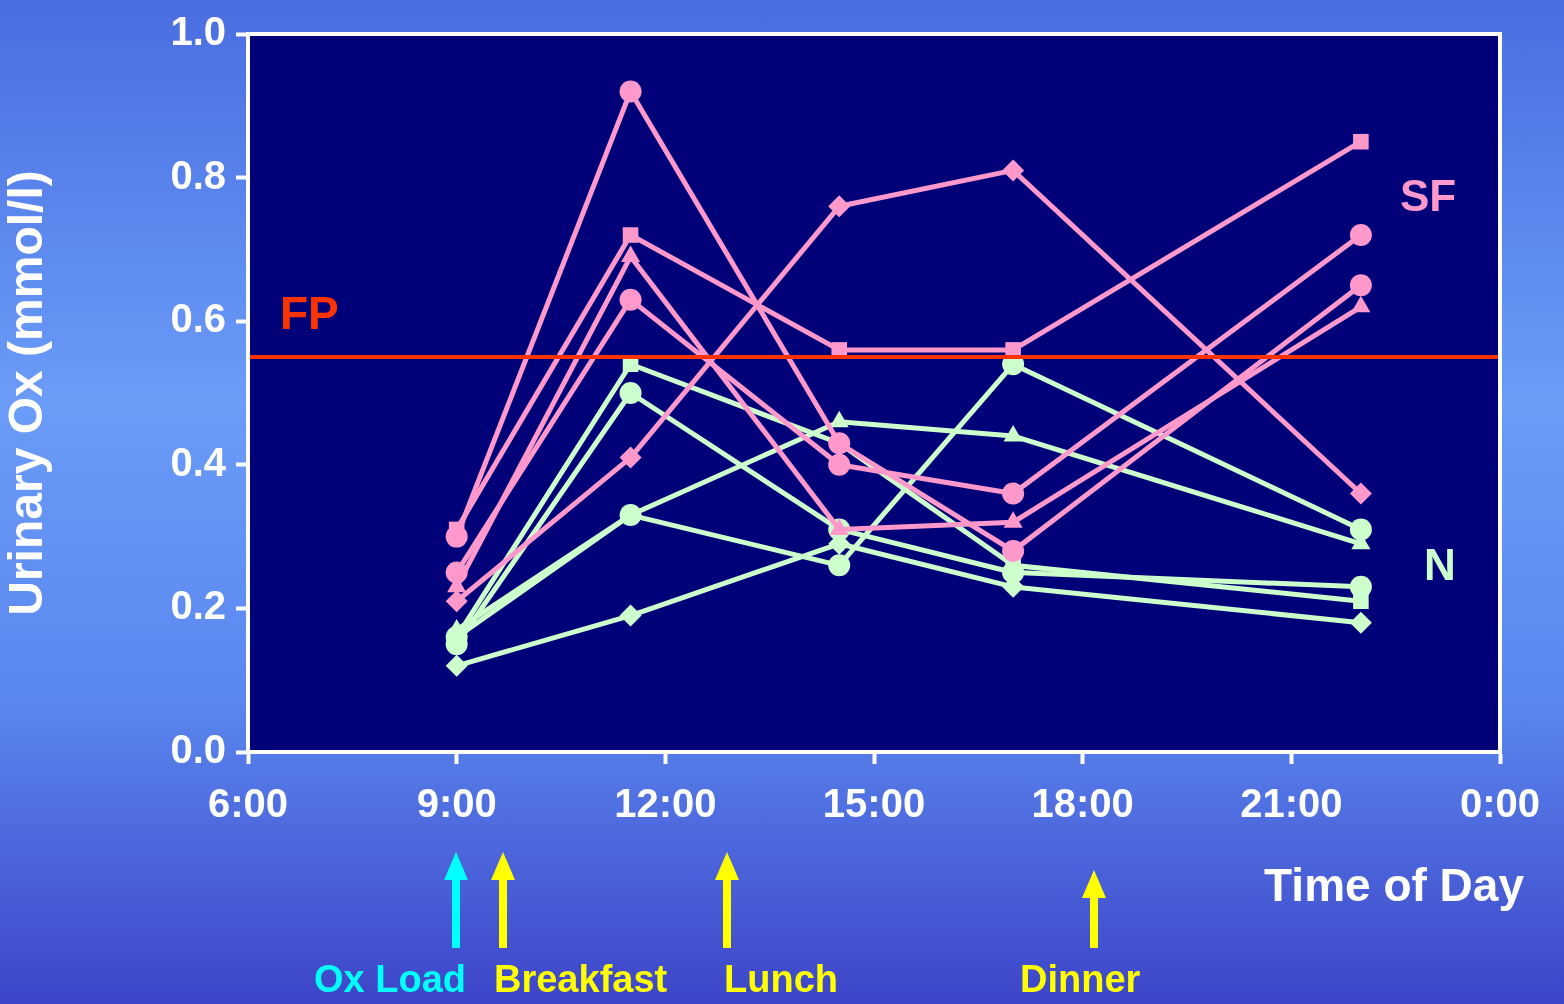 The width and height of the screenshot is (1564, 1004). Describe the element at coordinates (1500, 803) in the screenshot. I see `x-tick-label: 0:00` at that location.